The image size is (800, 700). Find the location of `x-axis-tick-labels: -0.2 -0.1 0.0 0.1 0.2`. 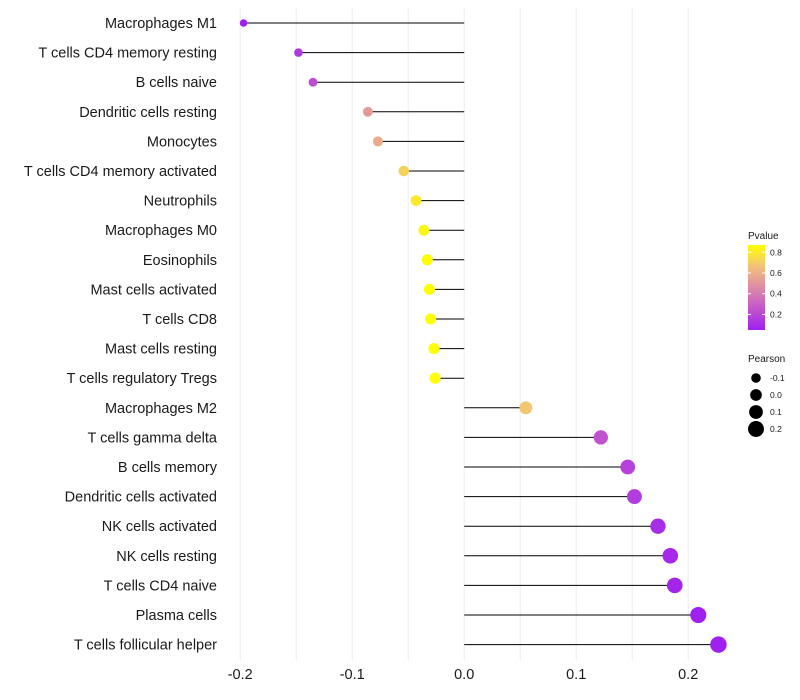

x-axis-tick-labels: -0.2 -0.1 0.0 0.1 0.2 is located at coordinates (463, 675).